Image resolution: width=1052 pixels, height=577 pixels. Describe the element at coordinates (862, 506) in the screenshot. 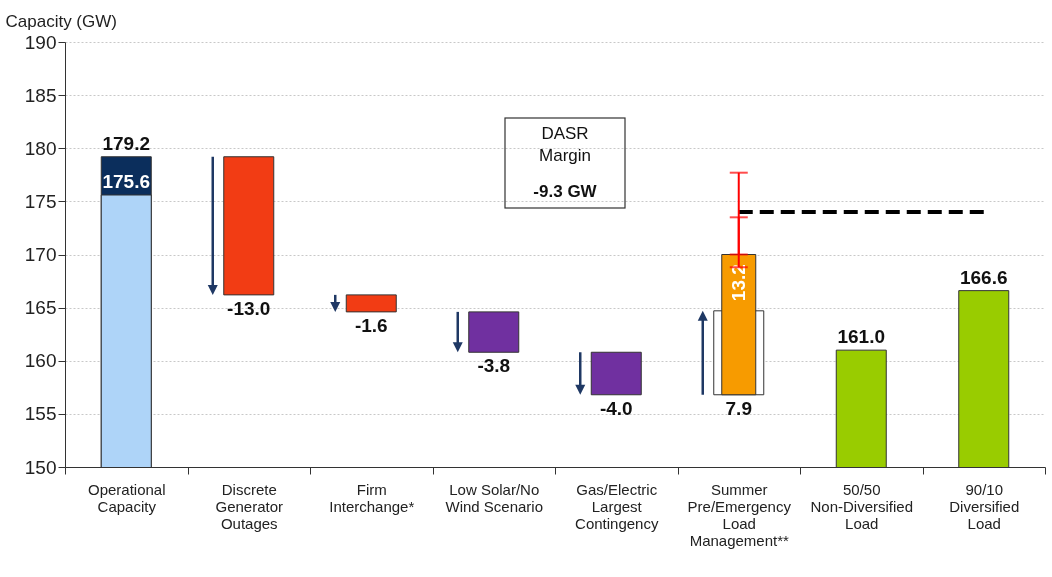

I see `x-tick-label: 50/50 Non-Diversified Load` at that location.